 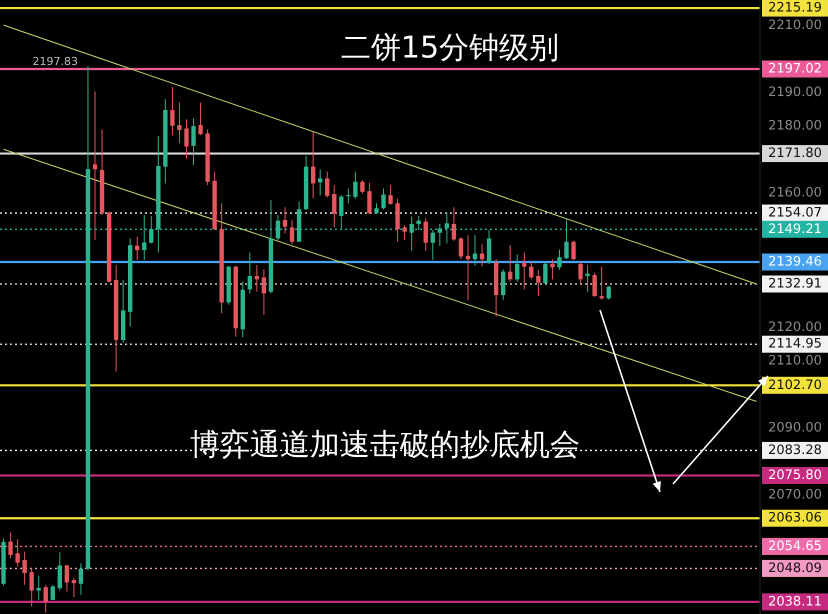 What do you see at coordinates (795, 518) in the screenshot?
I see `ref-line-label: 2063.06` at bounding box center [795, 518].